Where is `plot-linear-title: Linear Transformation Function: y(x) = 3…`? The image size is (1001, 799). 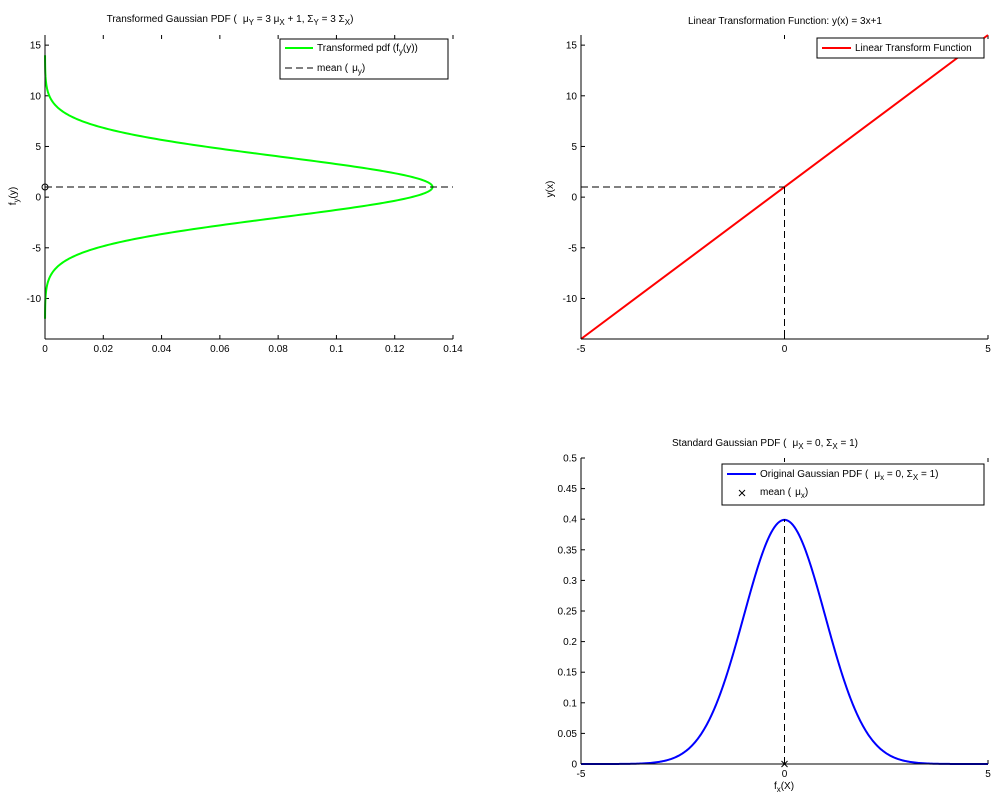 plot-linear-title: Linear Transformation Function: y(x) = 3… is located at coordinates (785, 21).